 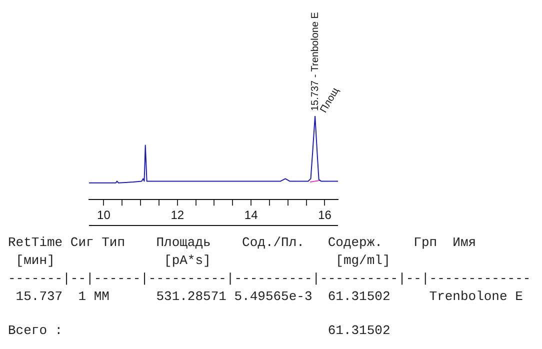 What do you see at coordinates (177, 215) in the screenshot?
I see `x-tick-label: 12` at bounding box center [177, 215].